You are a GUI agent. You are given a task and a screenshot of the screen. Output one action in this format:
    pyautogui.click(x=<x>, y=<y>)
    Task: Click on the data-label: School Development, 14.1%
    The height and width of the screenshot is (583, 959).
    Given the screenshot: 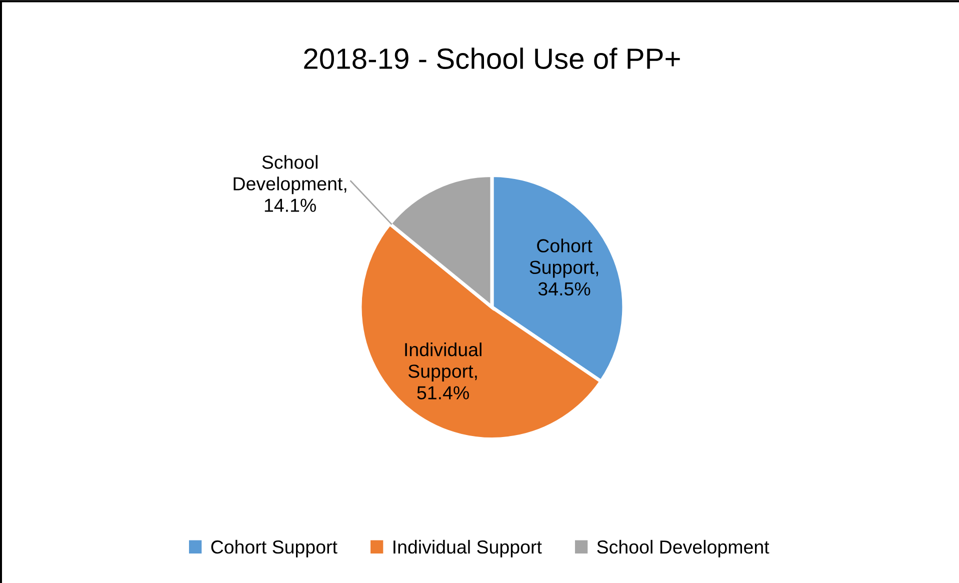 What is the action you would take?
    pyautogui.click(x=290, y=183)
    